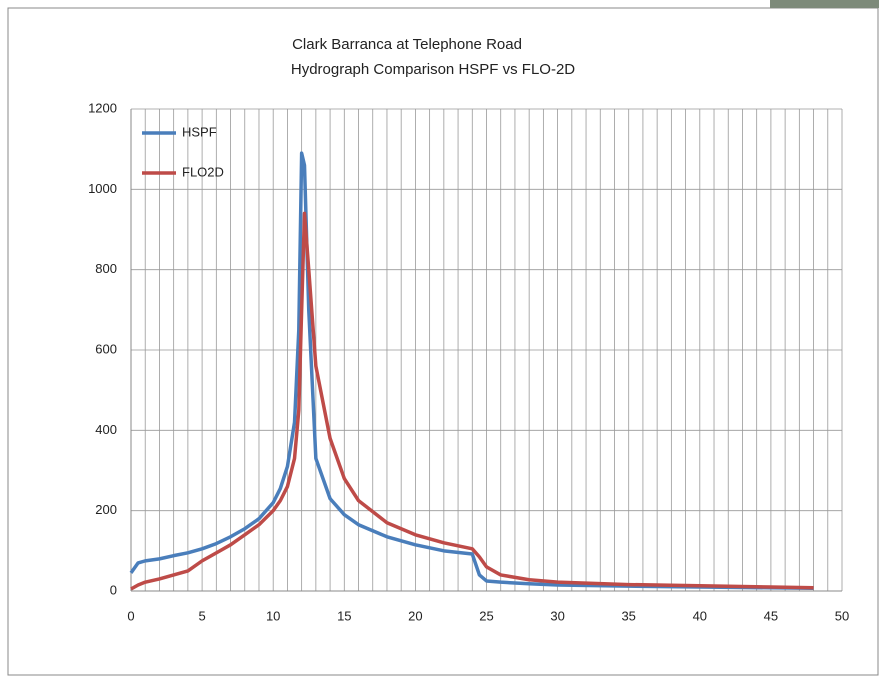 Image resolution: width=879 pixels, height=681 pixels. Describe the element at coordinates (824, 4) in the screenshot. I see `photo-fragment` at that location.